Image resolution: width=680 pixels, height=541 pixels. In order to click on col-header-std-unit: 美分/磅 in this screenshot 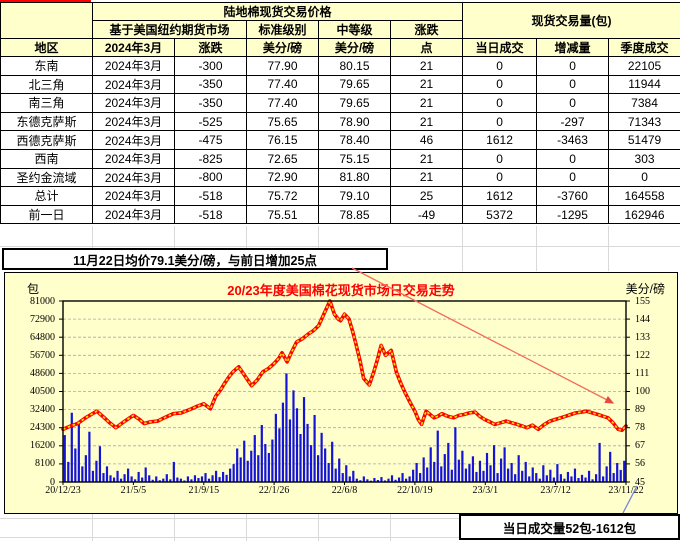, I will do `click(282, 47)`.